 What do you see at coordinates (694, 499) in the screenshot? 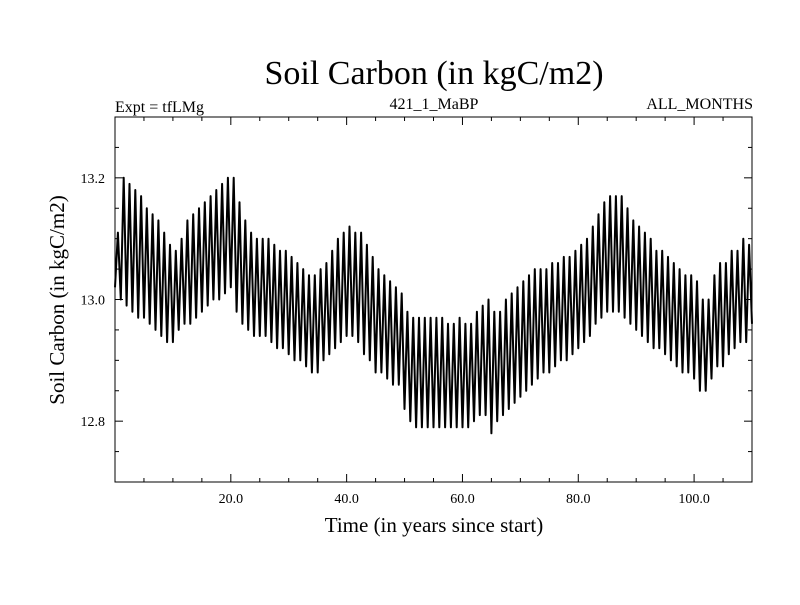
I see `x-tick-label: 100.0` at bounding box center [694, 499].